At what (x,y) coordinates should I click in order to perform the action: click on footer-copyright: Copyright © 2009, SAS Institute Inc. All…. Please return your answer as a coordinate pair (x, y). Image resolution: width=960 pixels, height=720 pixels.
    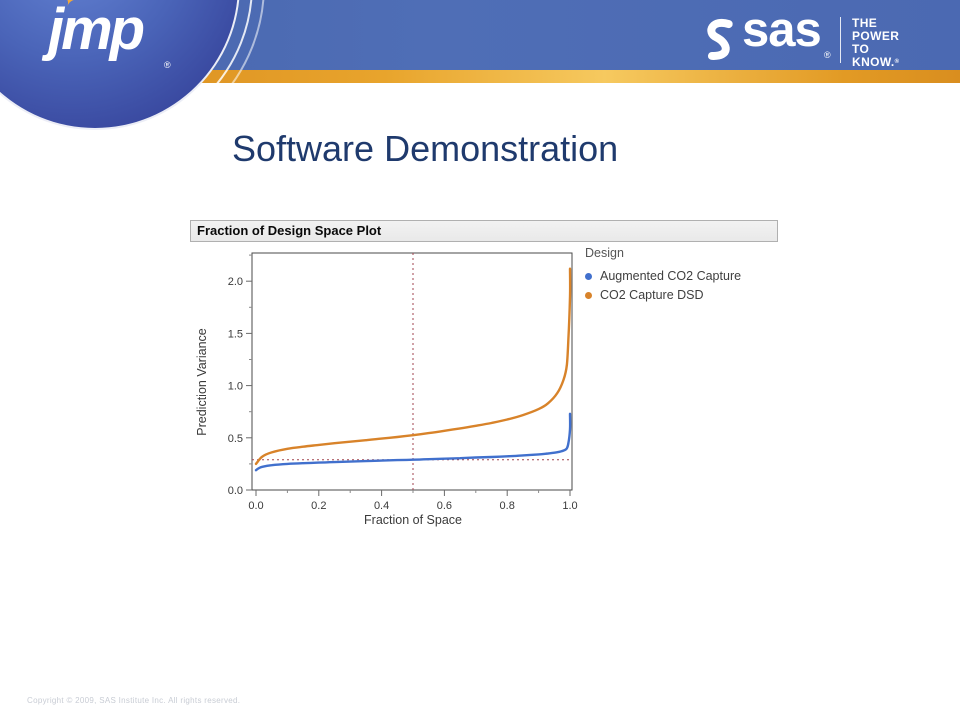
    Looking at the image, I should click on (134, 700).